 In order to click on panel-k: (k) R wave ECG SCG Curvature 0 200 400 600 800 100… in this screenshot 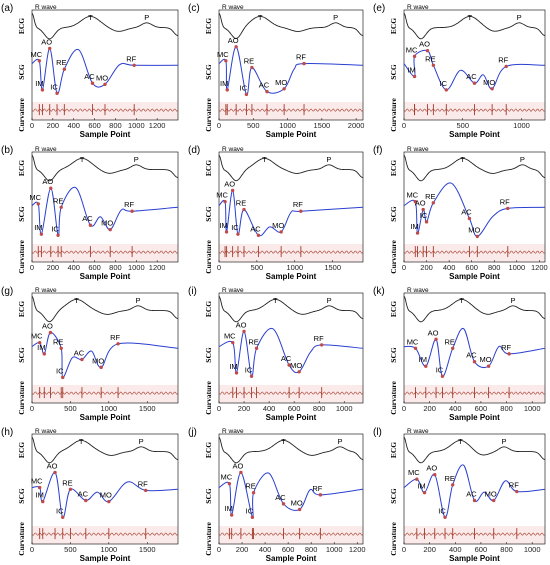, I will do `click(459, 354)`.